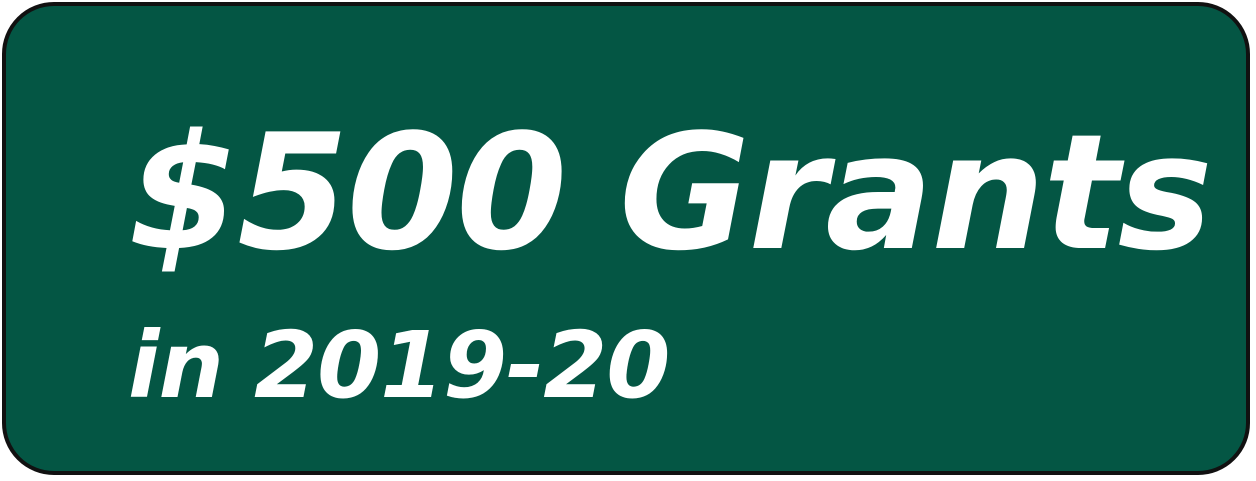  Describe the element at coordinates (399, 365) in the screenshot. I see `grant-year-subline: in 2019-20` at that location.